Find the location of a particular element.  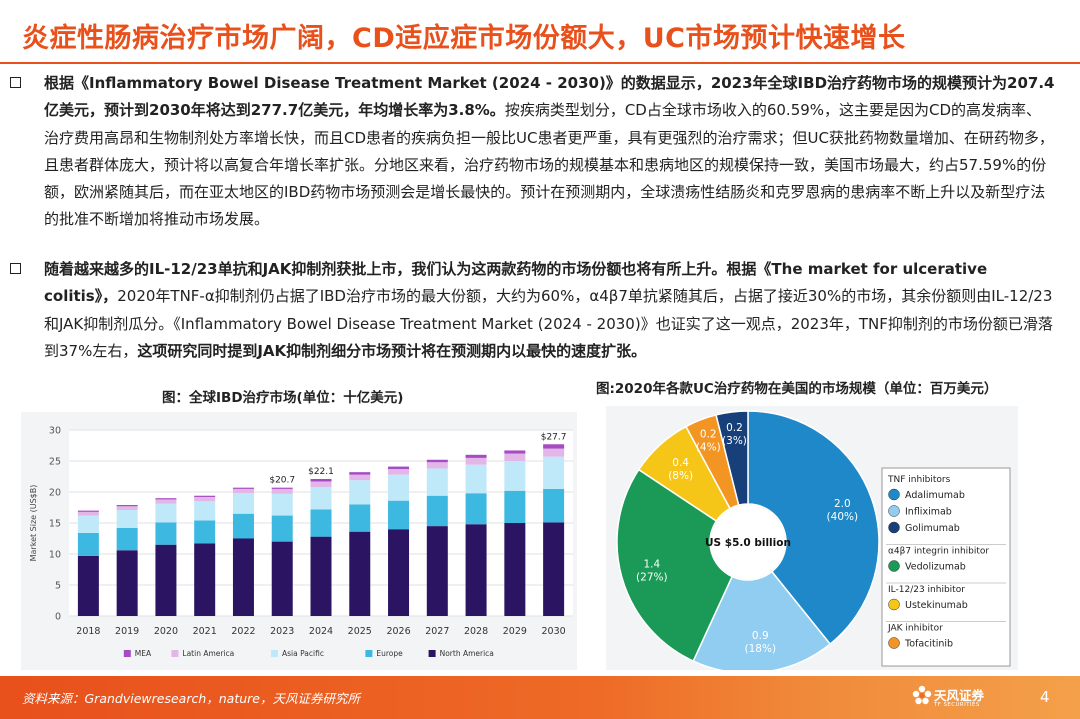

legend-group-title: JAK inhibitor is located at coordinates (915, 629).